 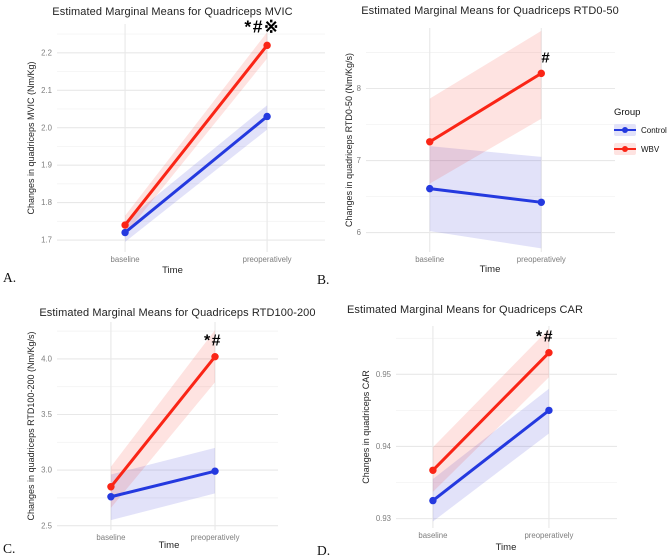 I want to click on svg-text: 8, so click(x=359, y=88).